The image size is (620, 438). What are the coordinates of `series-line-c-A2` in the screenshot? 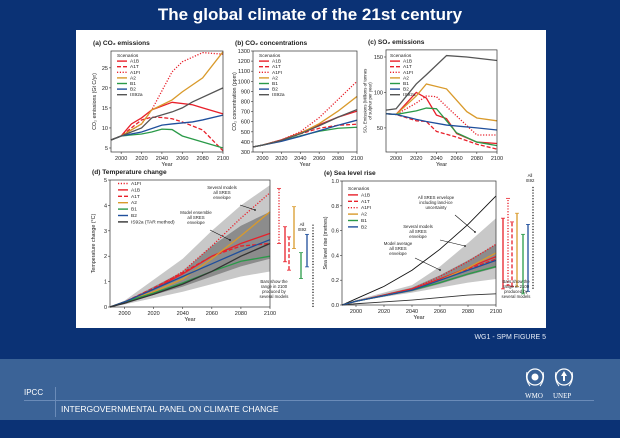 It's located at (441, 102).